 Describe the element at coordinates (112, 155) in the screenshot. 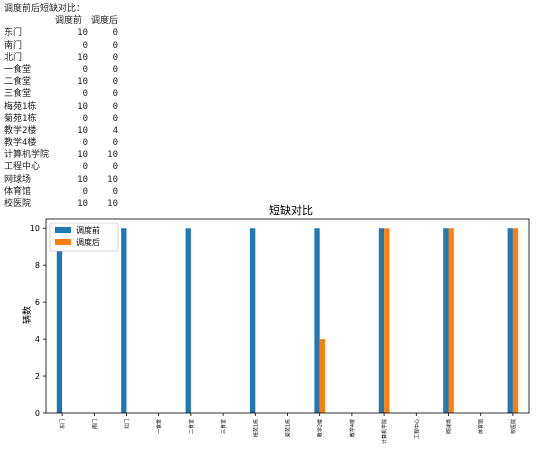

I see `console-row-after: 10` at that location.